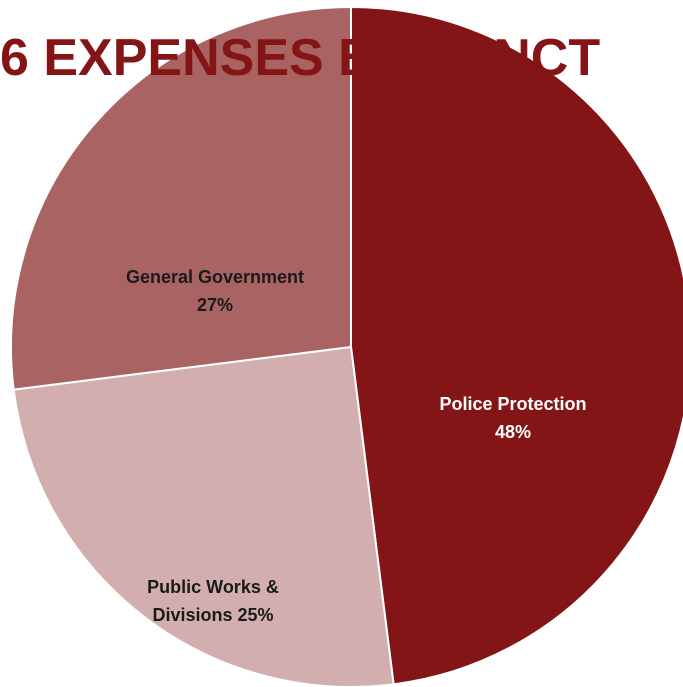 This screenshot has width=683, height=687. Describe the element at coordinates (215, 305) in the screenshot. I see `pie-slice-label-line: 27%` at that location.